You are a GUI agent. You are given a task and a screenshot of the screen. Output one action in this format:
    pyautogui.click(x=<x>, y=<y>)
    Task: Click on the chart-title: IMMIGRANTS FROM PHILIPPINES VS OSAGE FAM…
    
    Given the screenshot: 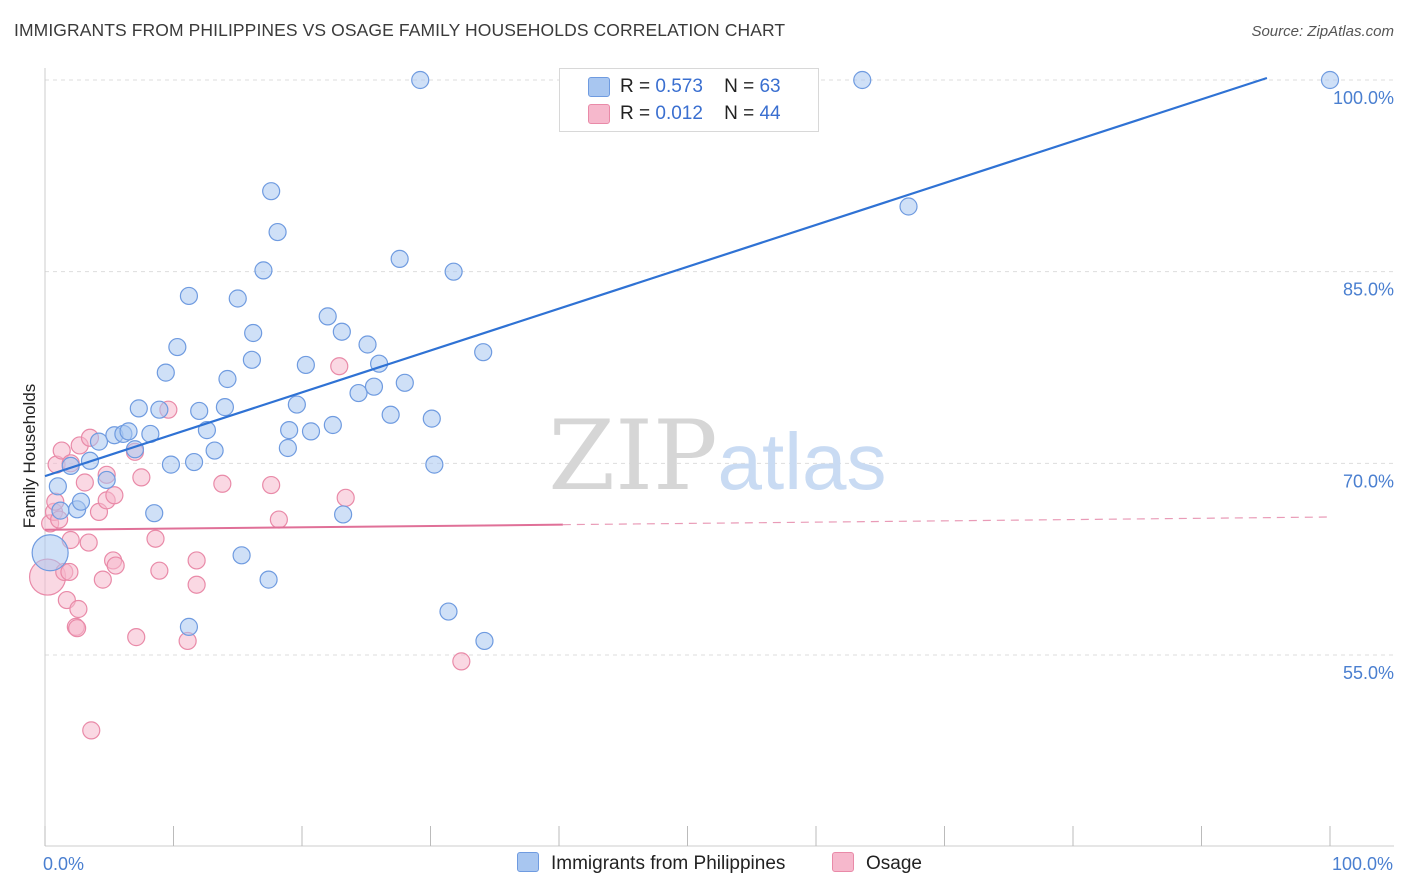 What is the action you would take?
    pyautogui.click(x=400, y=30)
    